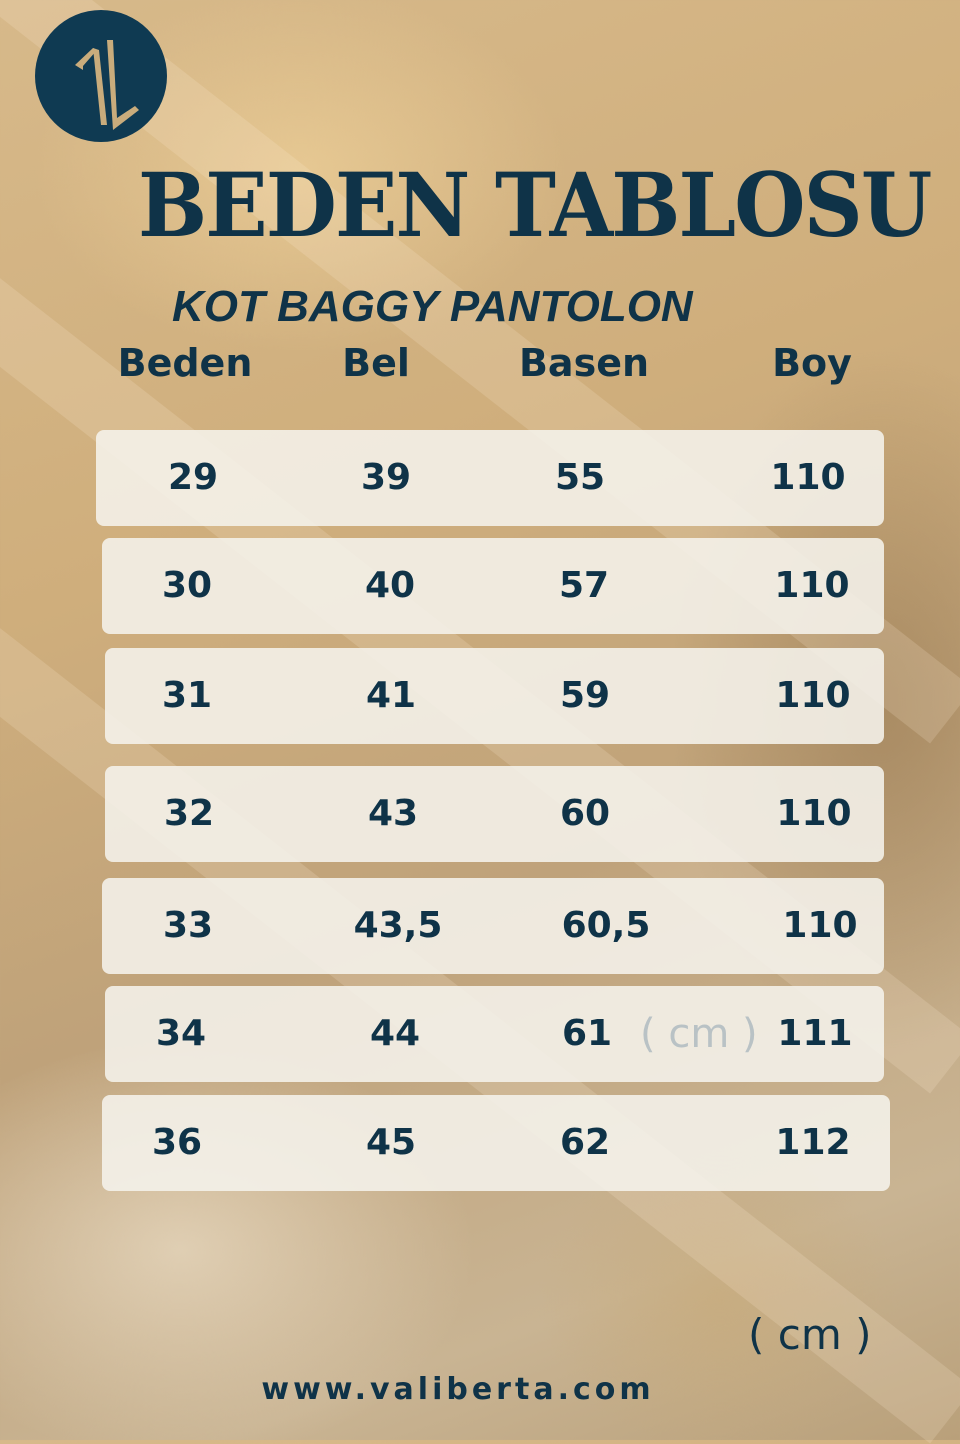  I want to click on cell-beden: 32, so click(189, 813).